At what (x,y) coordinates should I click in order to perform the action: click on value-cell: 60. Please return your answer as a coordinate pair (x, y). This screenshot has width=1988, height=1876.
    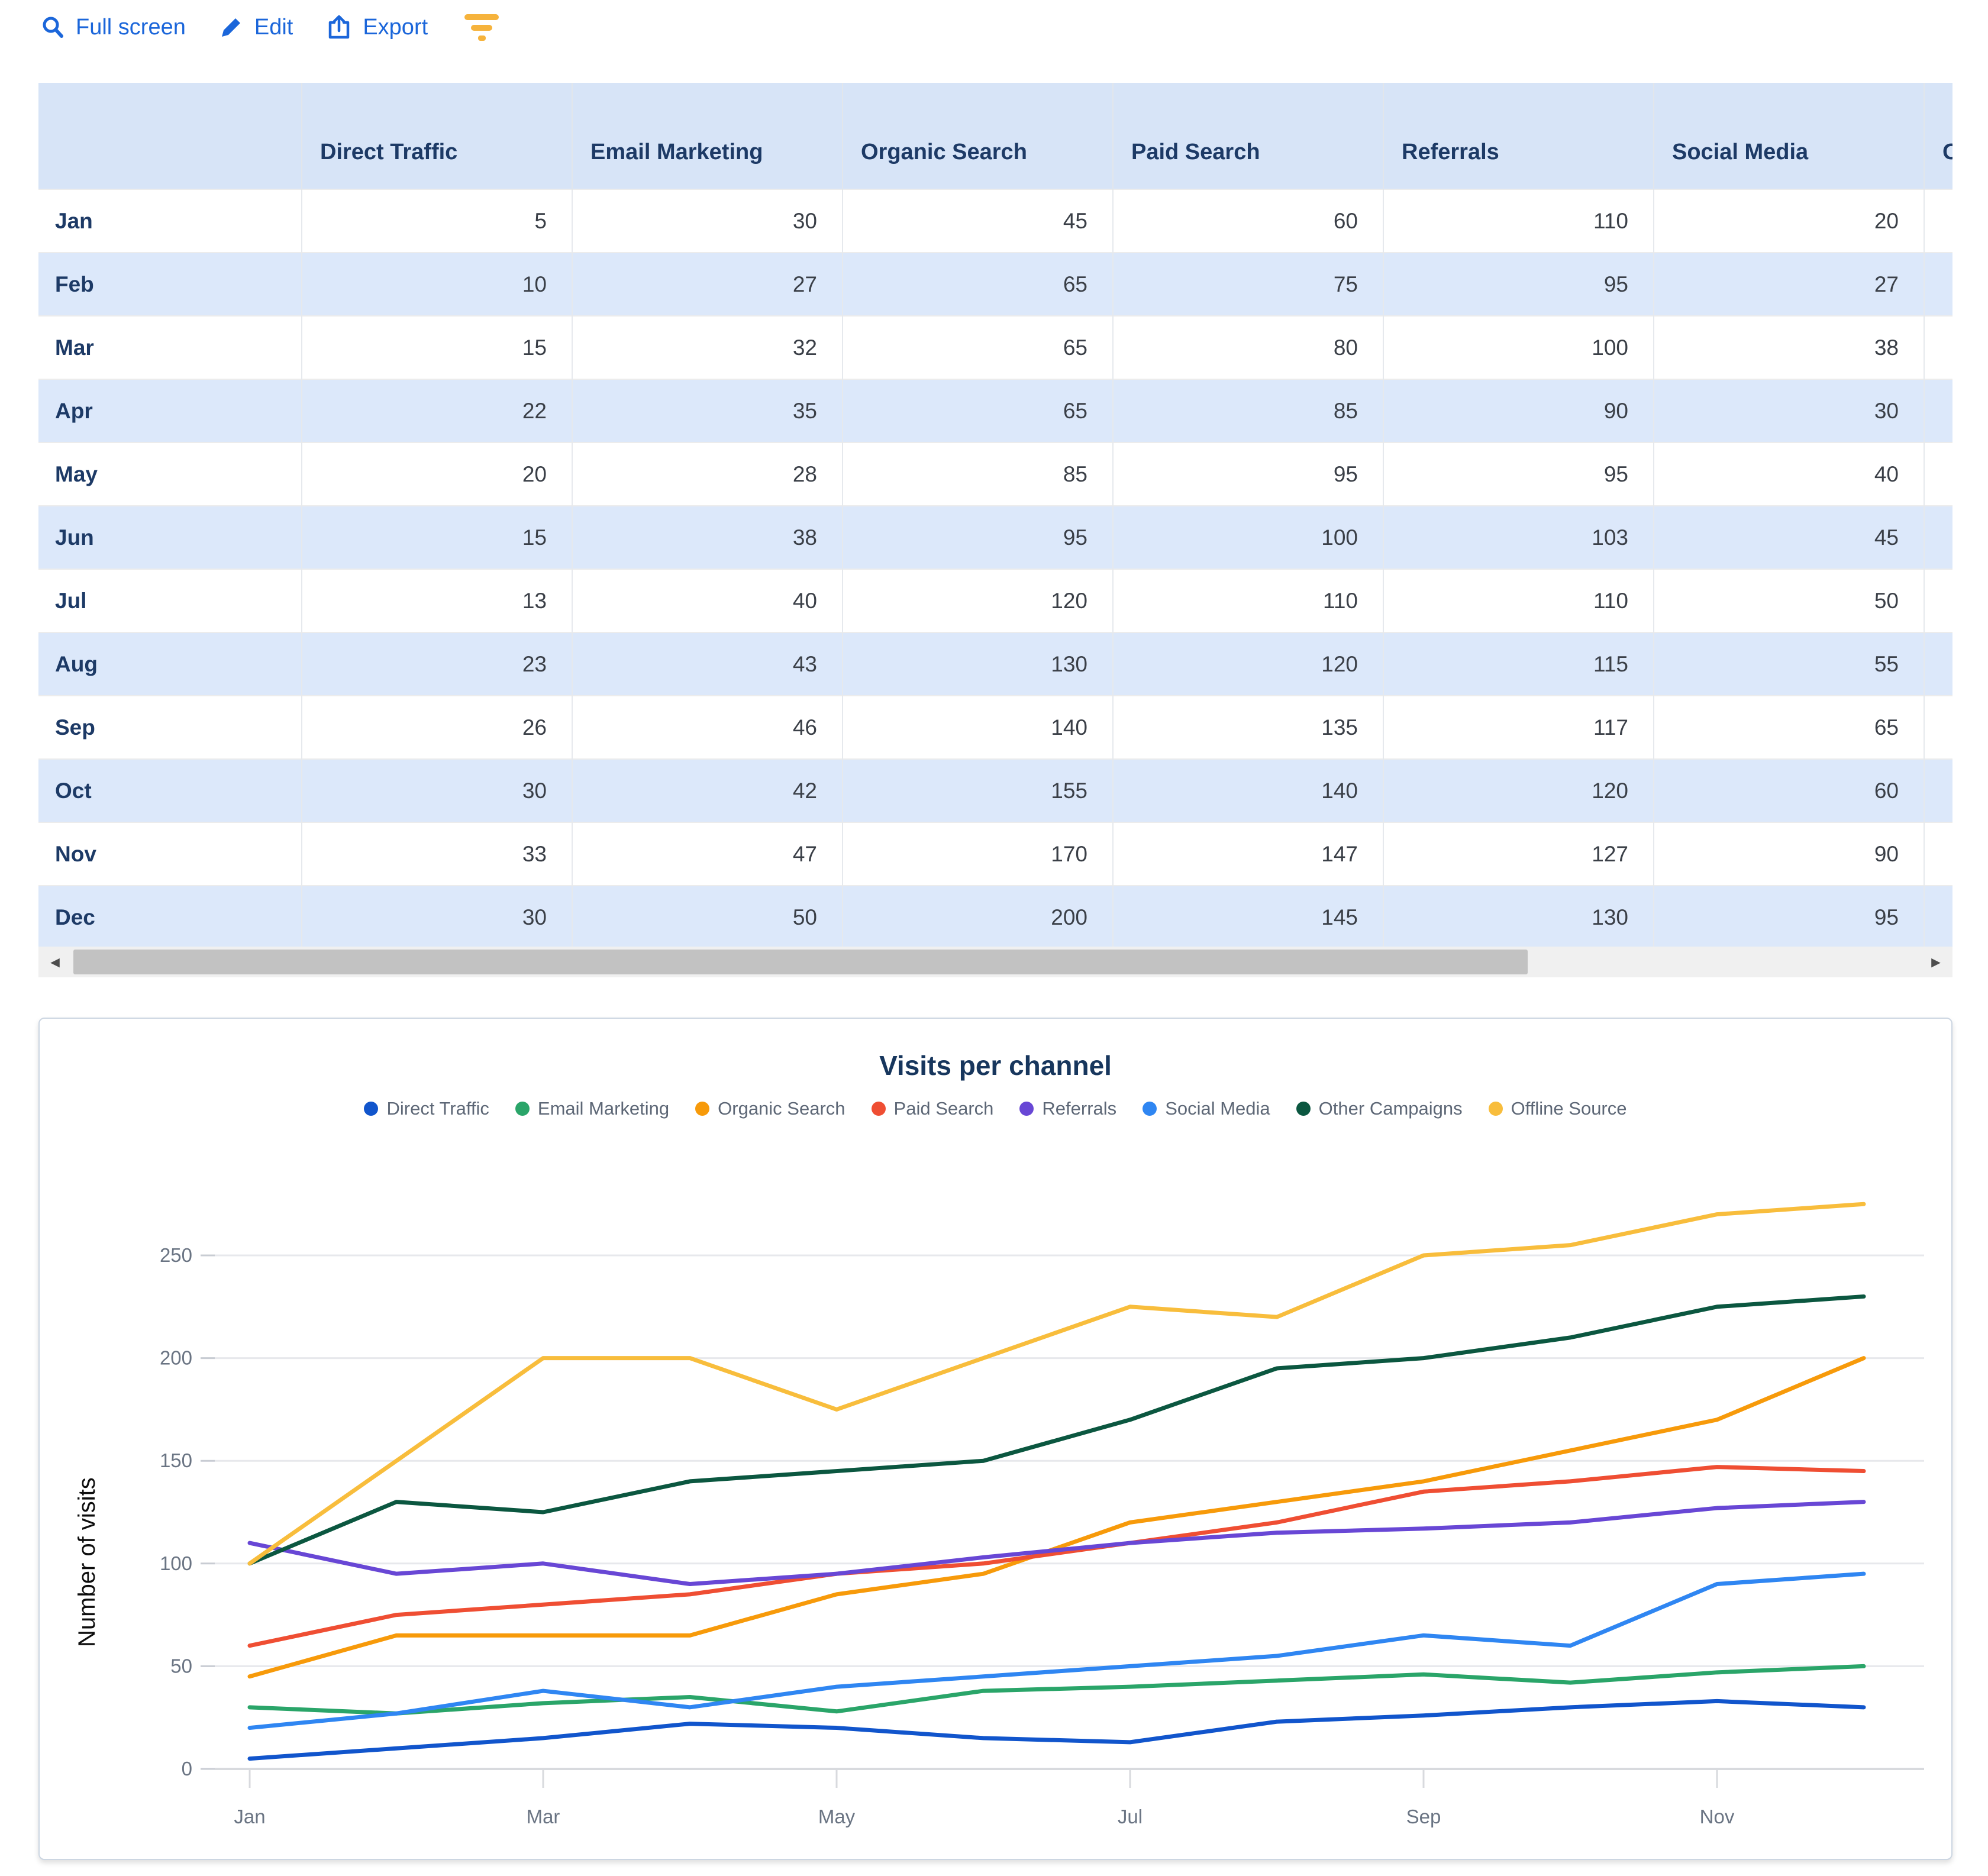
    Looking at the image, I should click on (1789, 790).